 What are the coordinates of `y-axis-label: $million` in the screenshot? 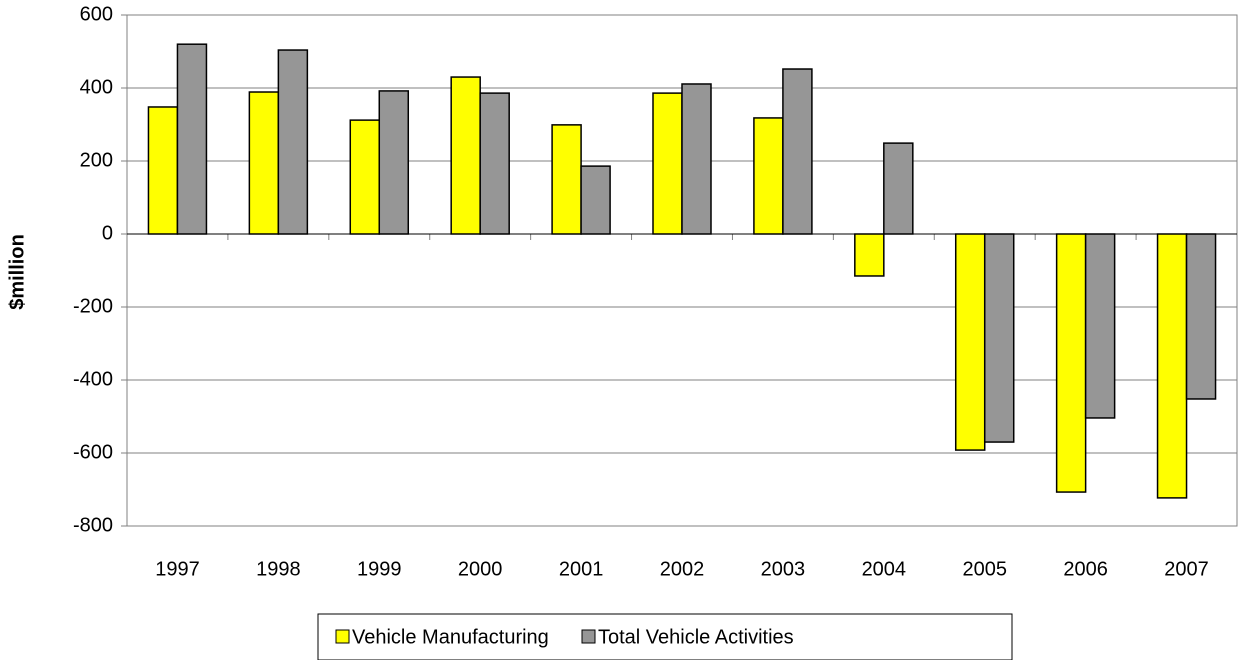 It's located at (17, 272).